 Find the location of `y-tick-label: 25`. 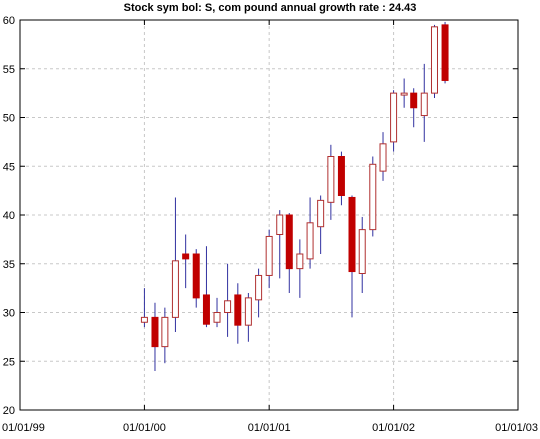

y-tick-label: 25 is located at coordinates (9, 362).